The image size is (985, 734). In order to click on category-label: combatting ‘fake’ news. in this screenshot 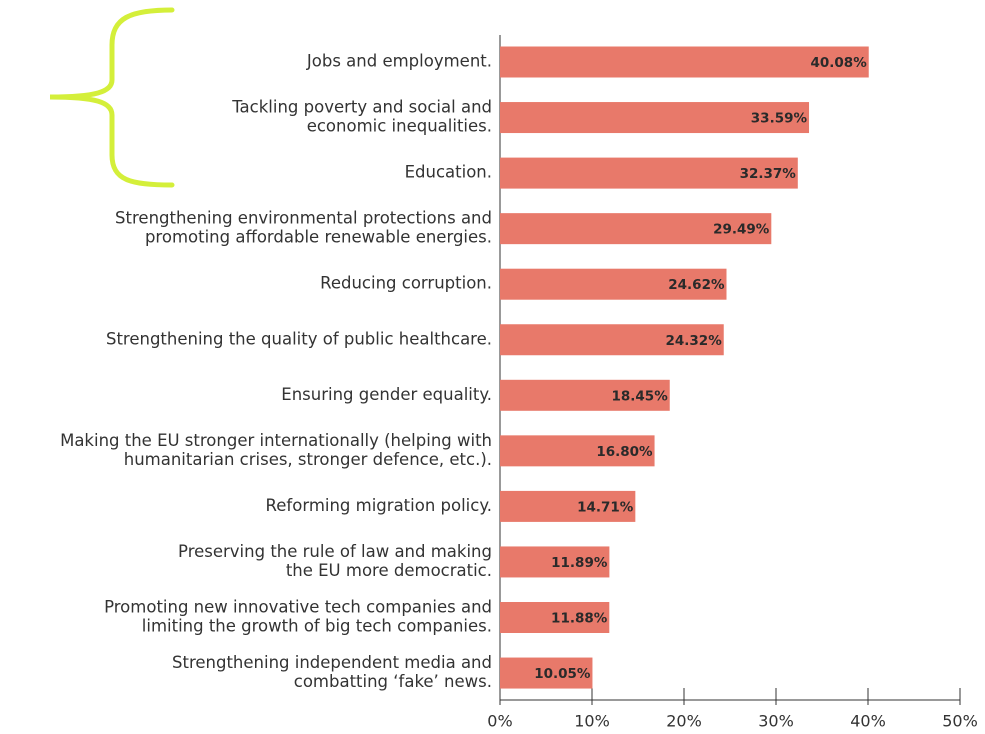, I will do `click(393, 681)`.